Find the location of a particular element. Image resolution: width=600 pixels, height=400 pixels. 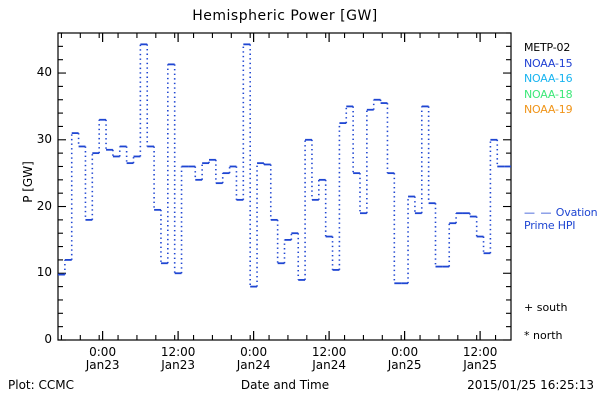

legend-ovation-label: Ovation is located at coordinates (576, 212).